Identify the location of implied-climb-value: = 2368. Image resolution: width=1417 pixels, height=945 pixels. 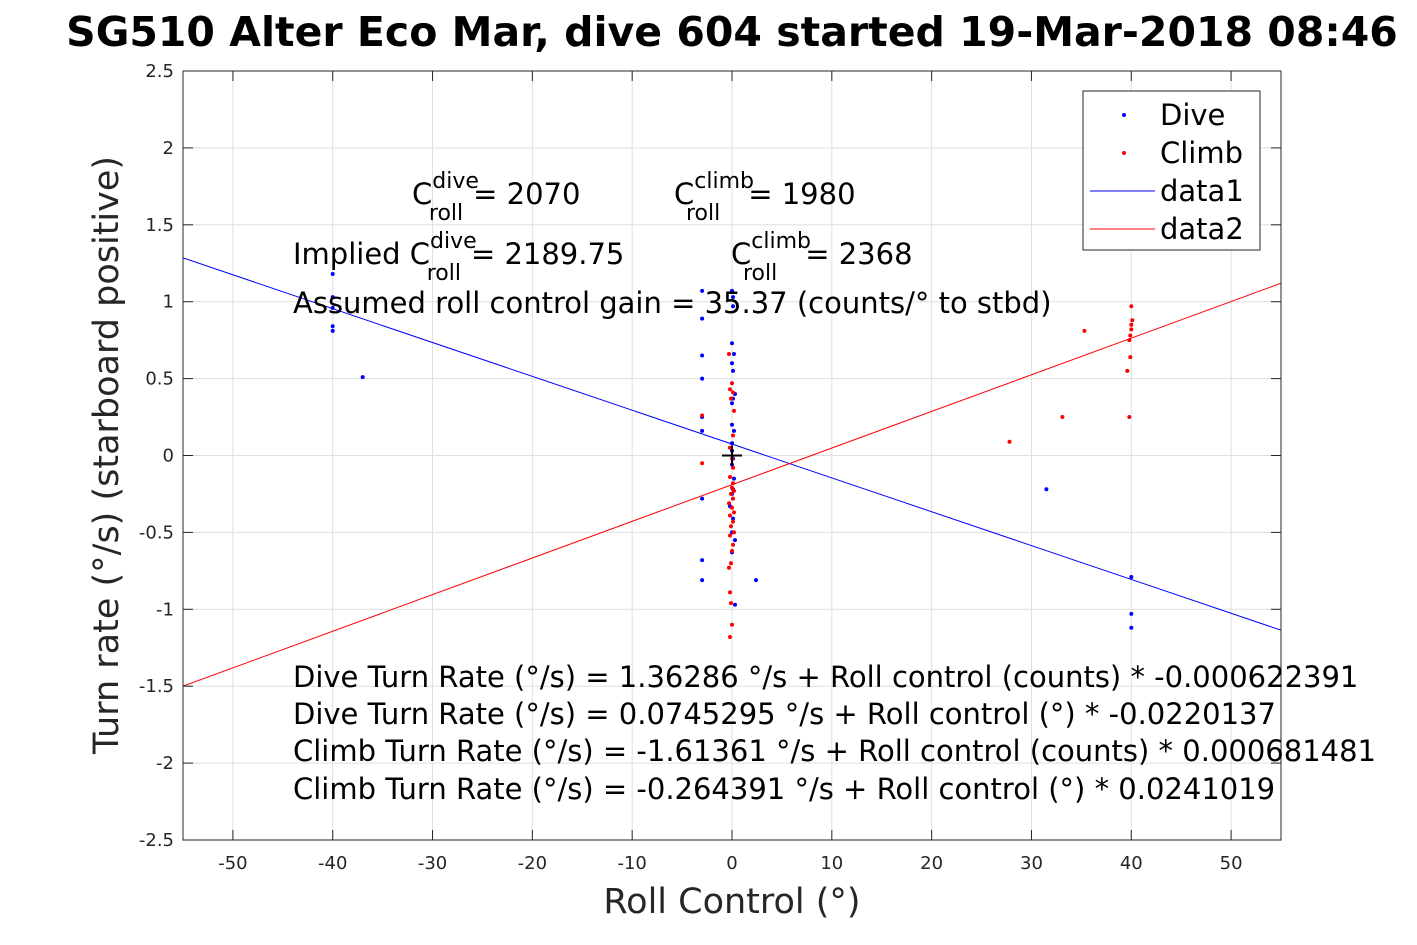
(858, 254).